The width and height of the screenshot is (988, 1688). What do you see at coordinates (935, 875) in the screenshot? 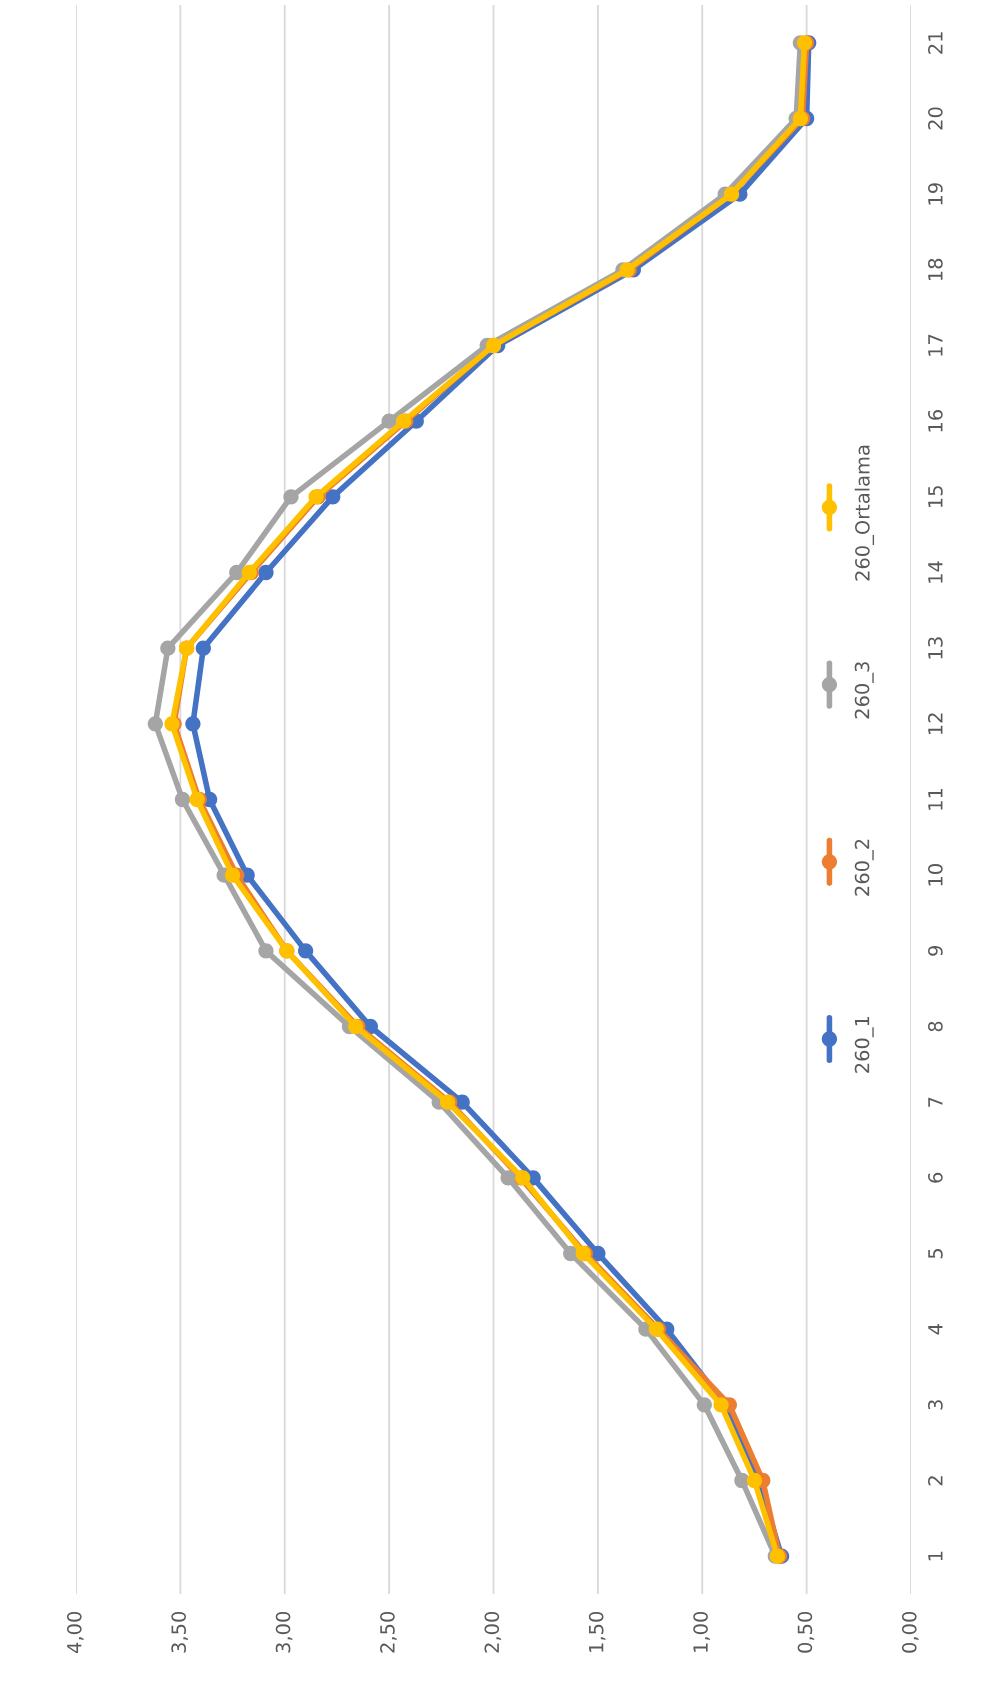
I see `y-tick-label: 10` at bounding box center [935, 875].